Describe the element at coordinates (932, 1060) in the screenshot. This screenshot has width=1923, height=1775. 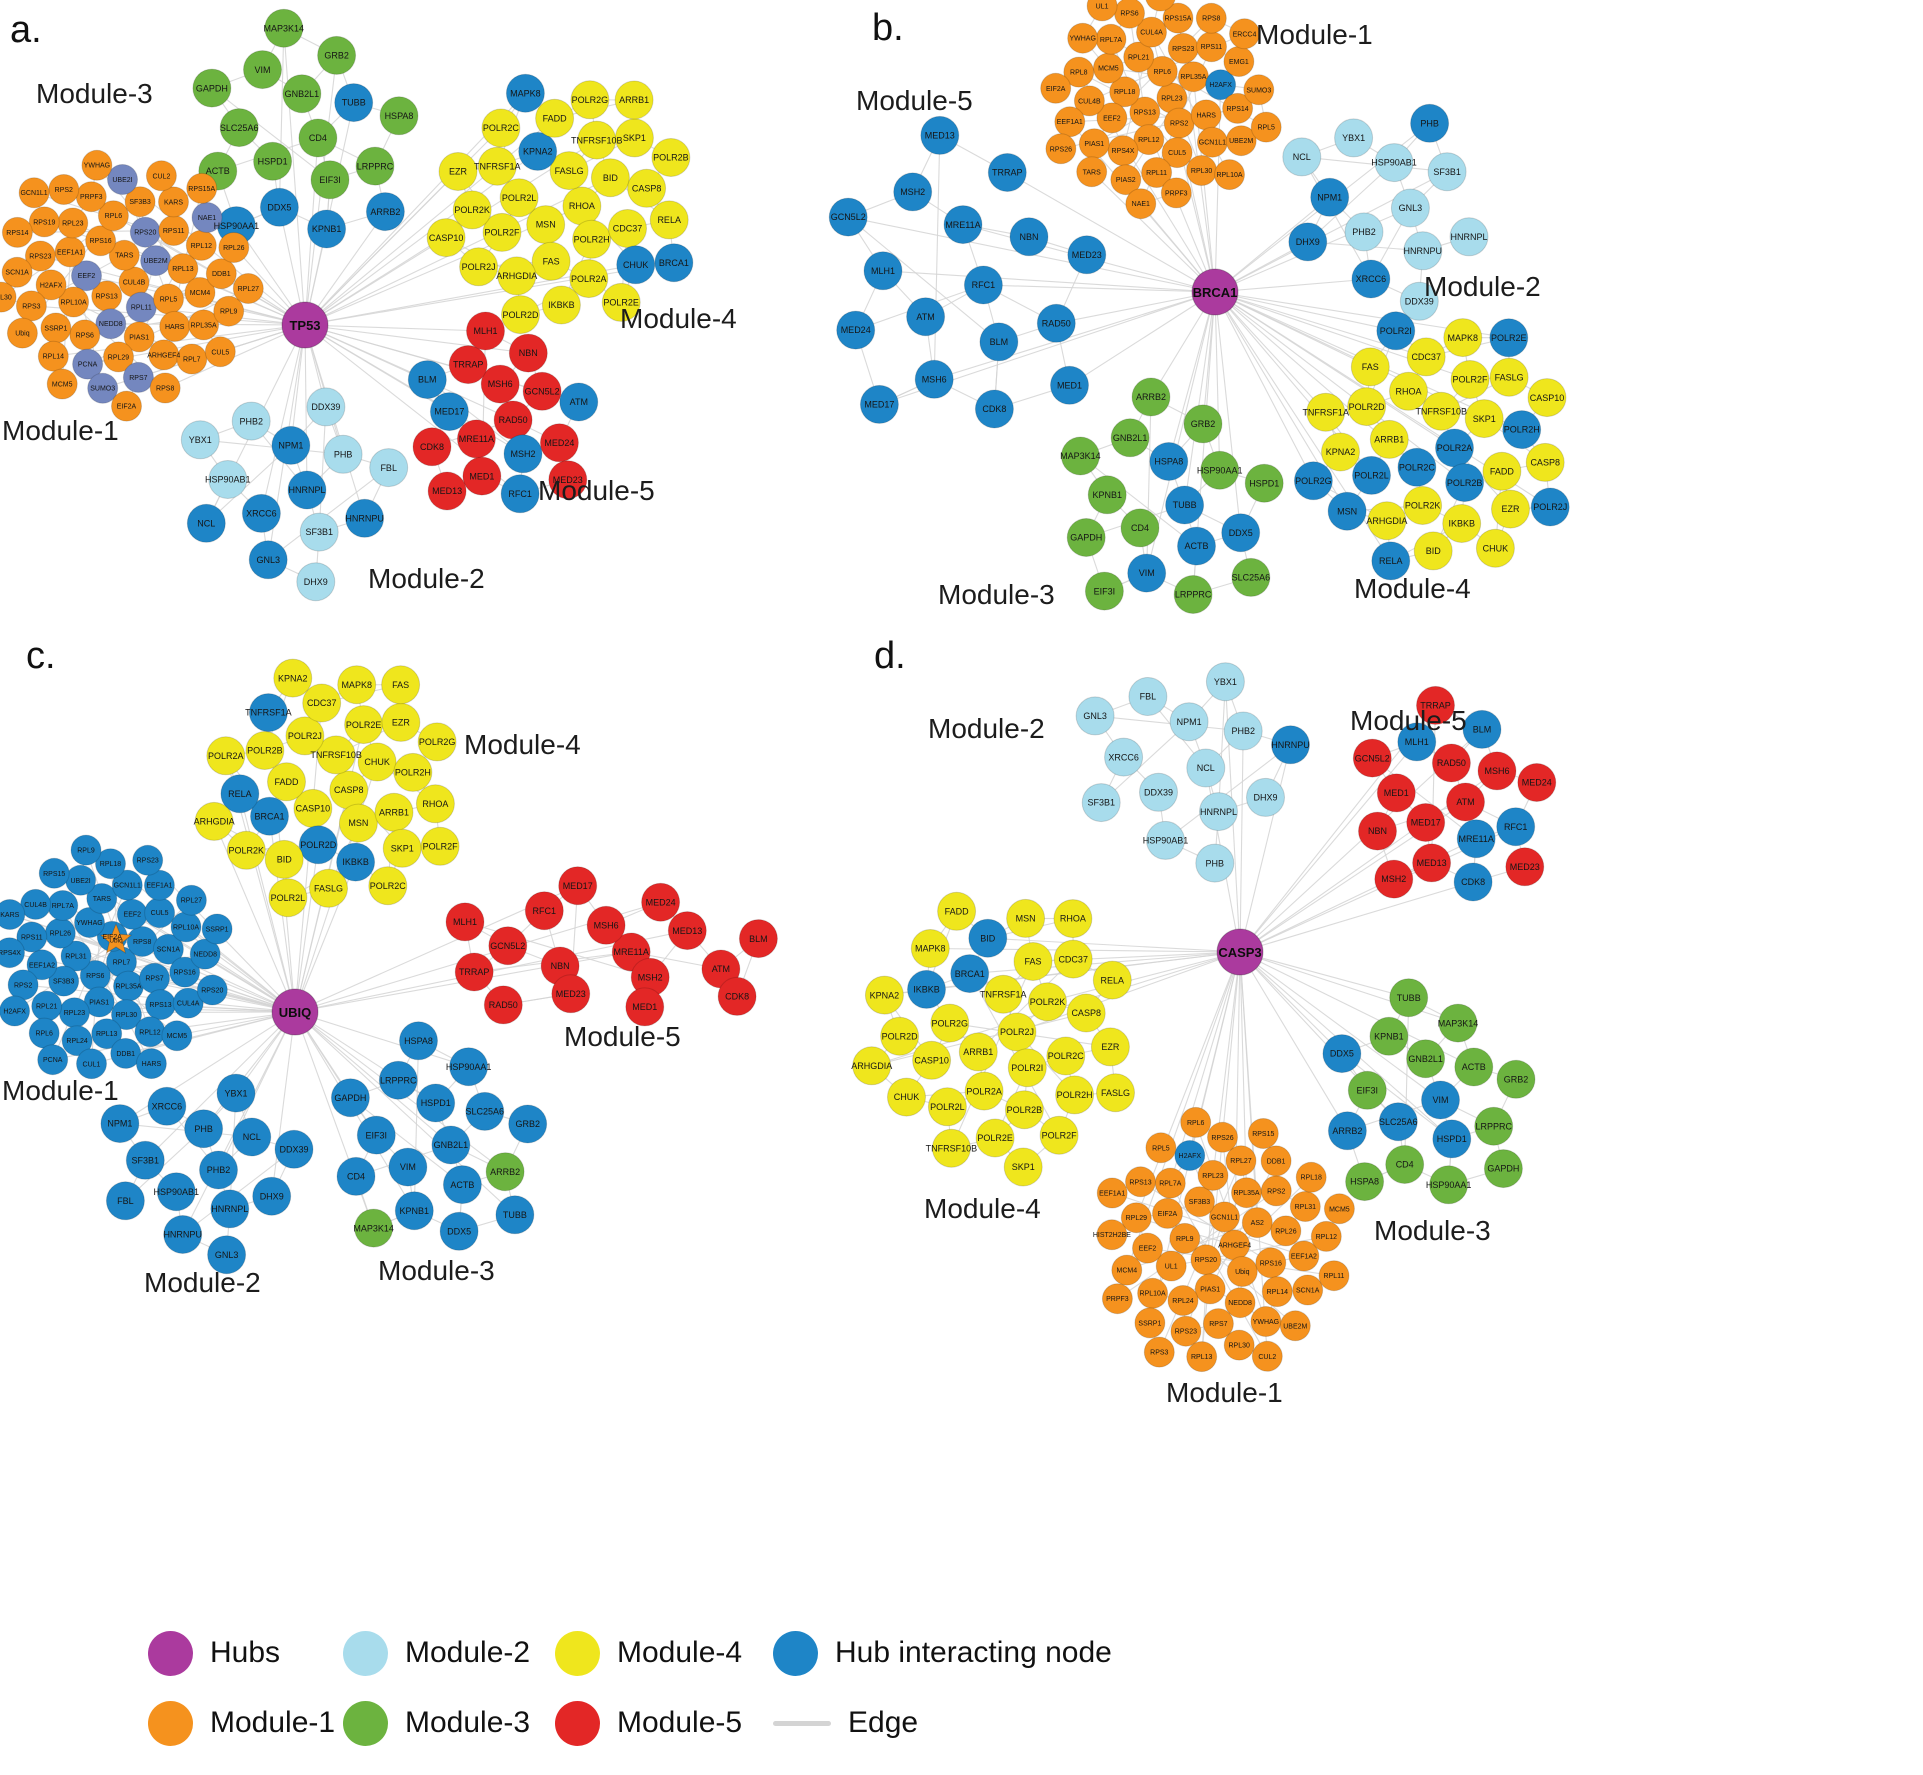
I see `node-casp10` at that location.